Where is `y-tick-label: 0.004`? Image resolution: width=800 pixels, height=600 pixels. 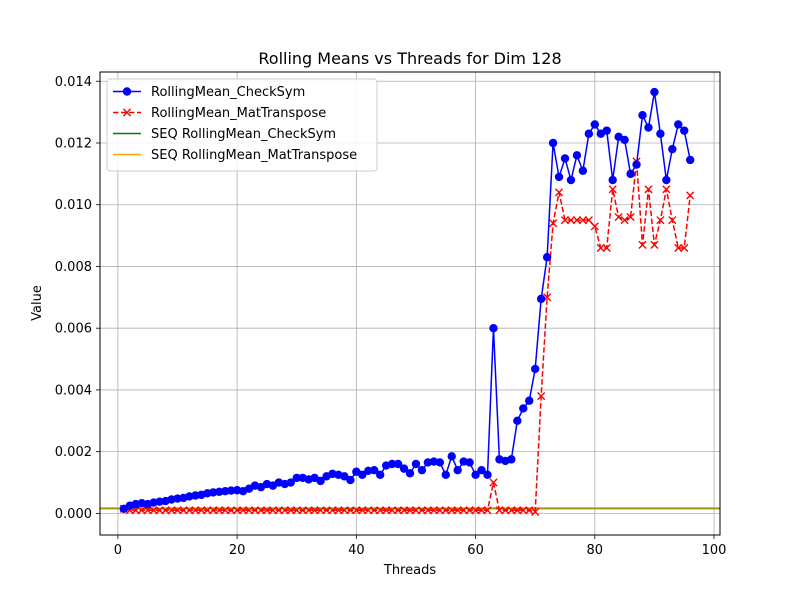
y-tick-label: 0.004 is located at coordinates (73, 390).